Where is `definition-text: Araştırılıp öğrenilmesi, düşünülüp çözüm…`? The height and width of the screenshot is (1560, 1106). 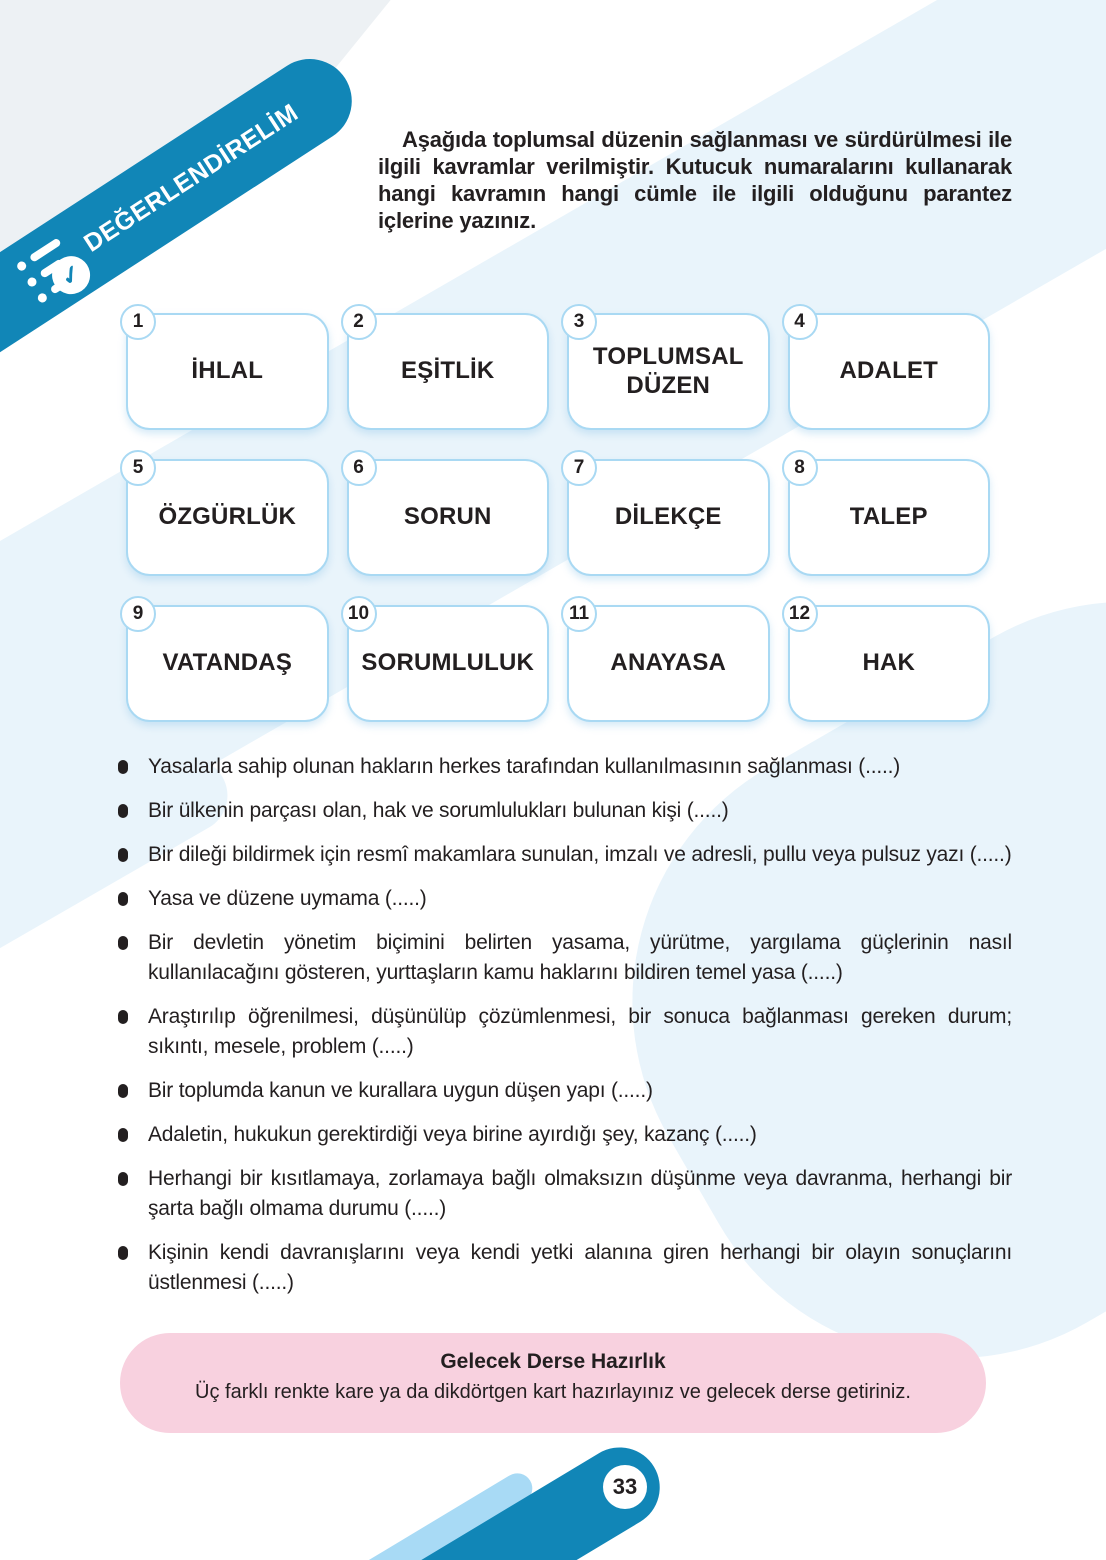
definition-text: Araştırılıp öğrenilmesi, düşünülüp çözüm… is located at coordinates (580, 1031).